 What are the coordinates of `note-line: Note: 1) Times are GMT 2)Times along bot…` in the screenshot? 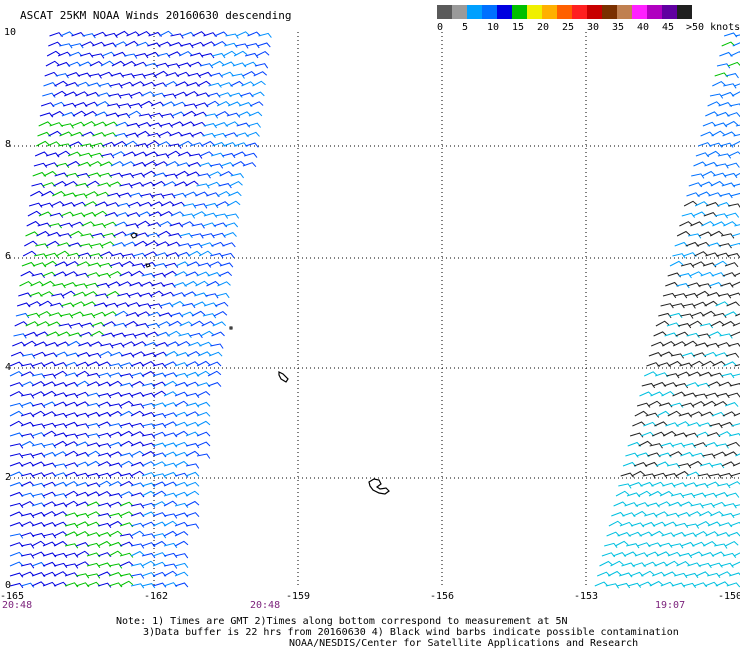 It's located at (342, 621).